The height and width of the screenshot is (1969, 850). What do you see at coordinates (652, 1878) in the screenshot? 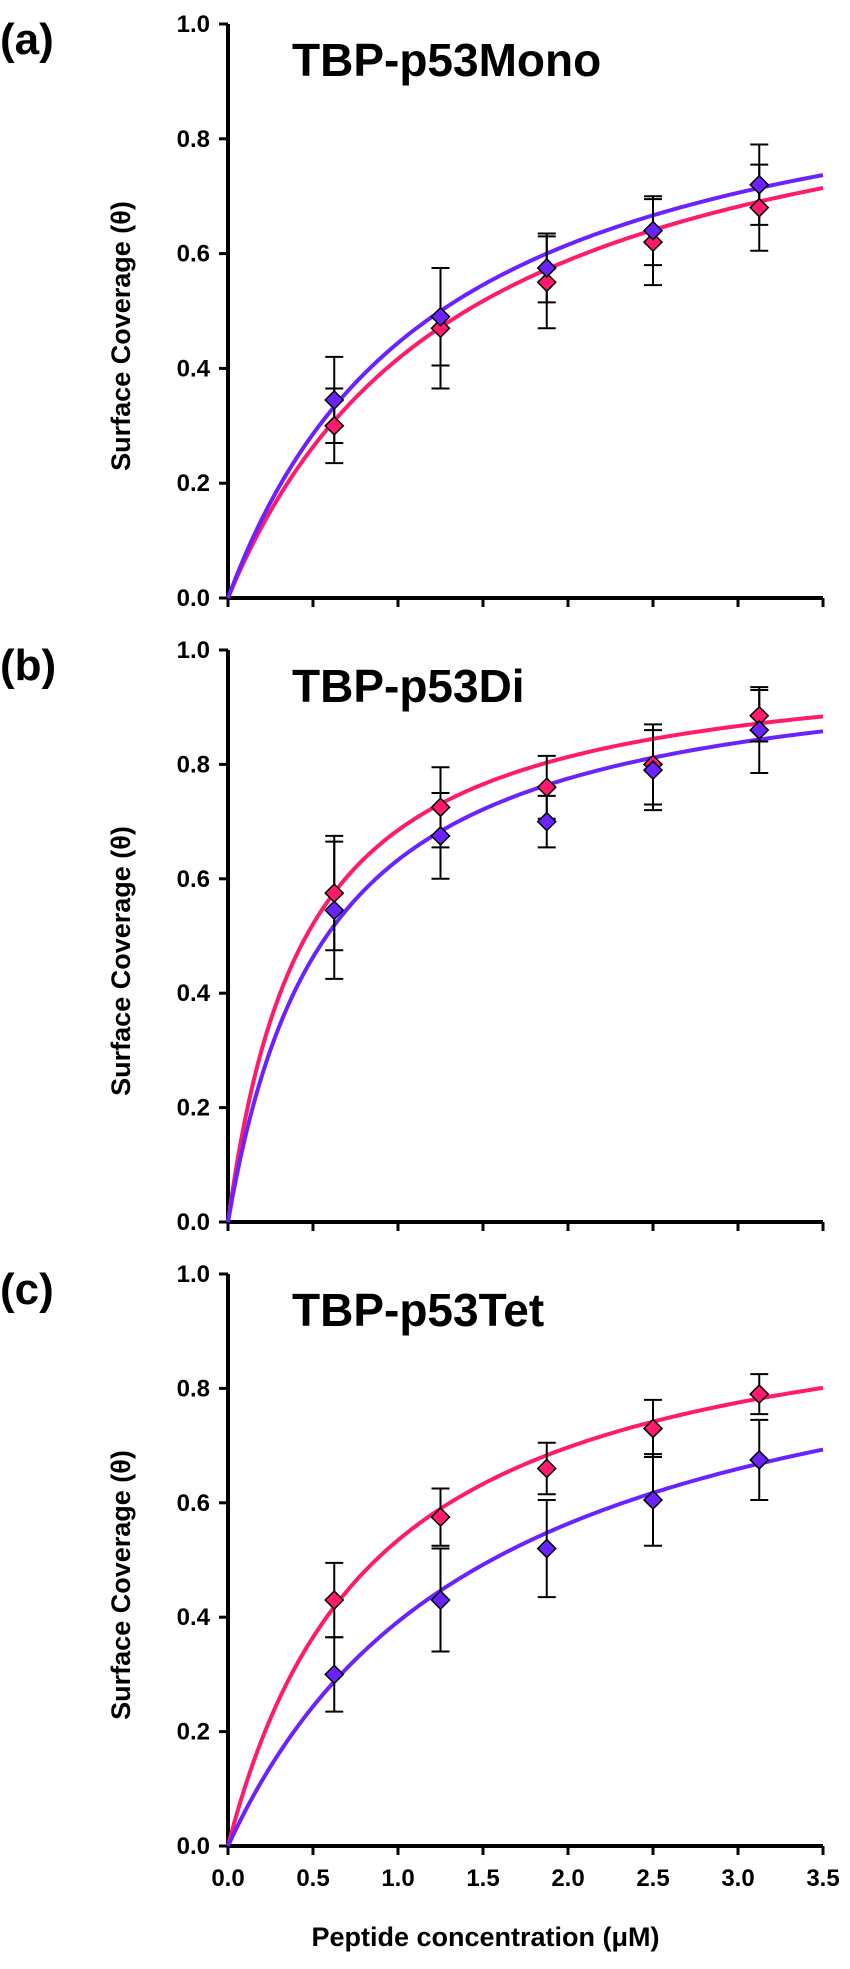
I see `x-tick-label: 2.5` at bounding box center [652, 1878].